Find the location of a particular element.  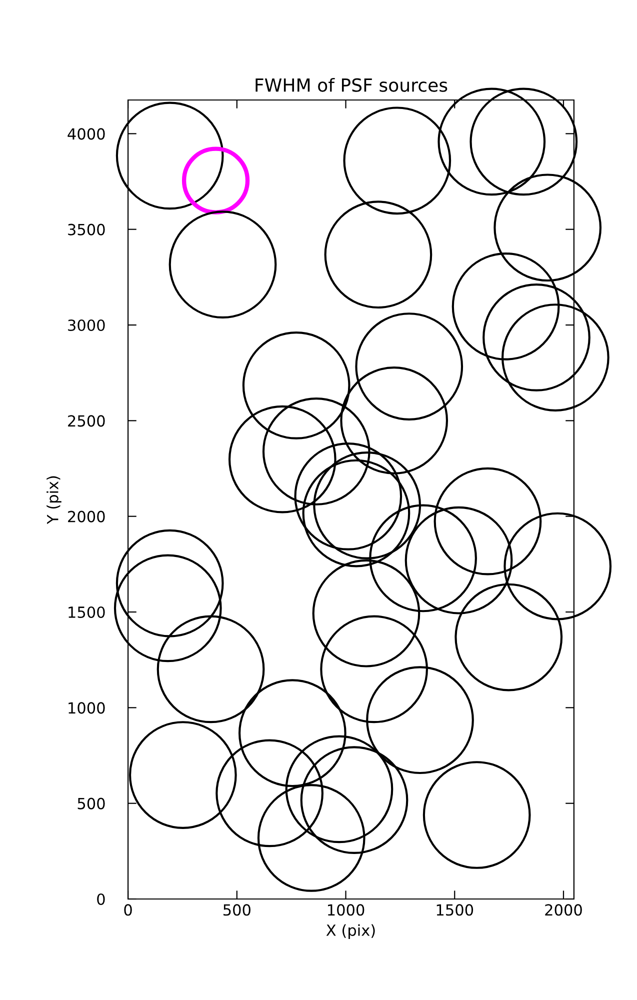

x-axis-title: X (pix) is located at coordinates (350, 931).